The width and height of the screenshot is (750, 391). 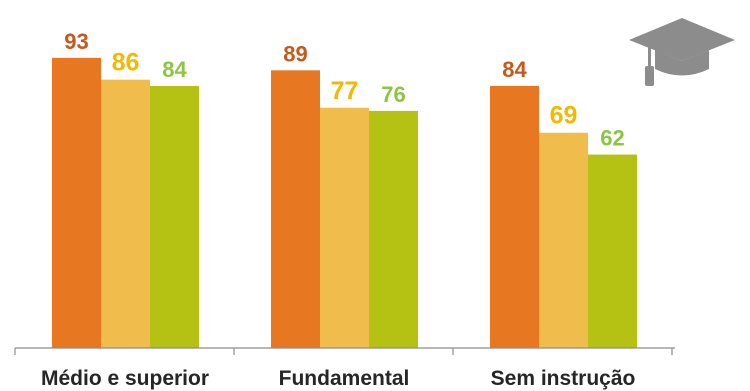 I want to click on value-label-medio-superior-series-2: 86, so click(x=126, y=63).